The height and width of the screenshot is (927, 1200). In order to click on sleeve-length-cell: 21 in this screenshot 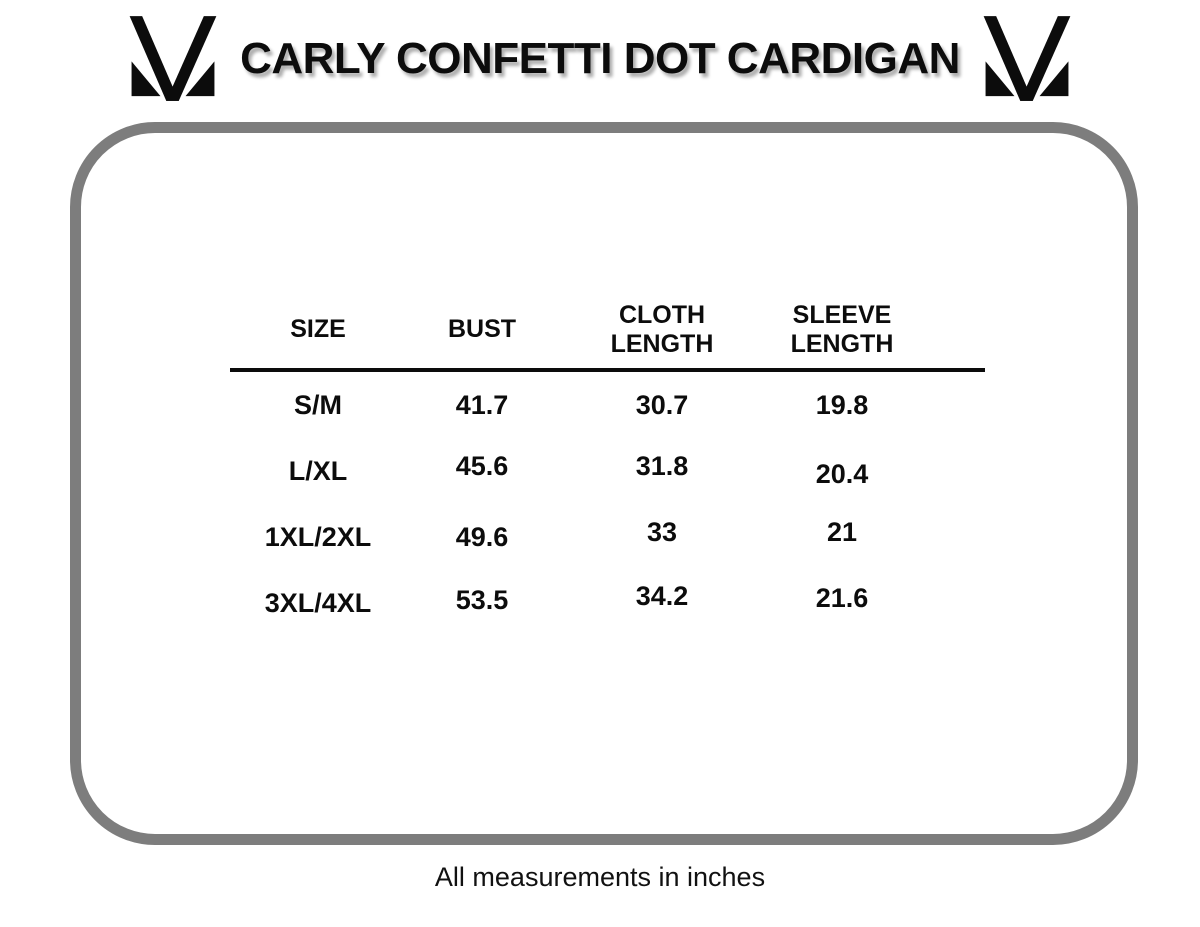, I will do `click(842, 531)`.